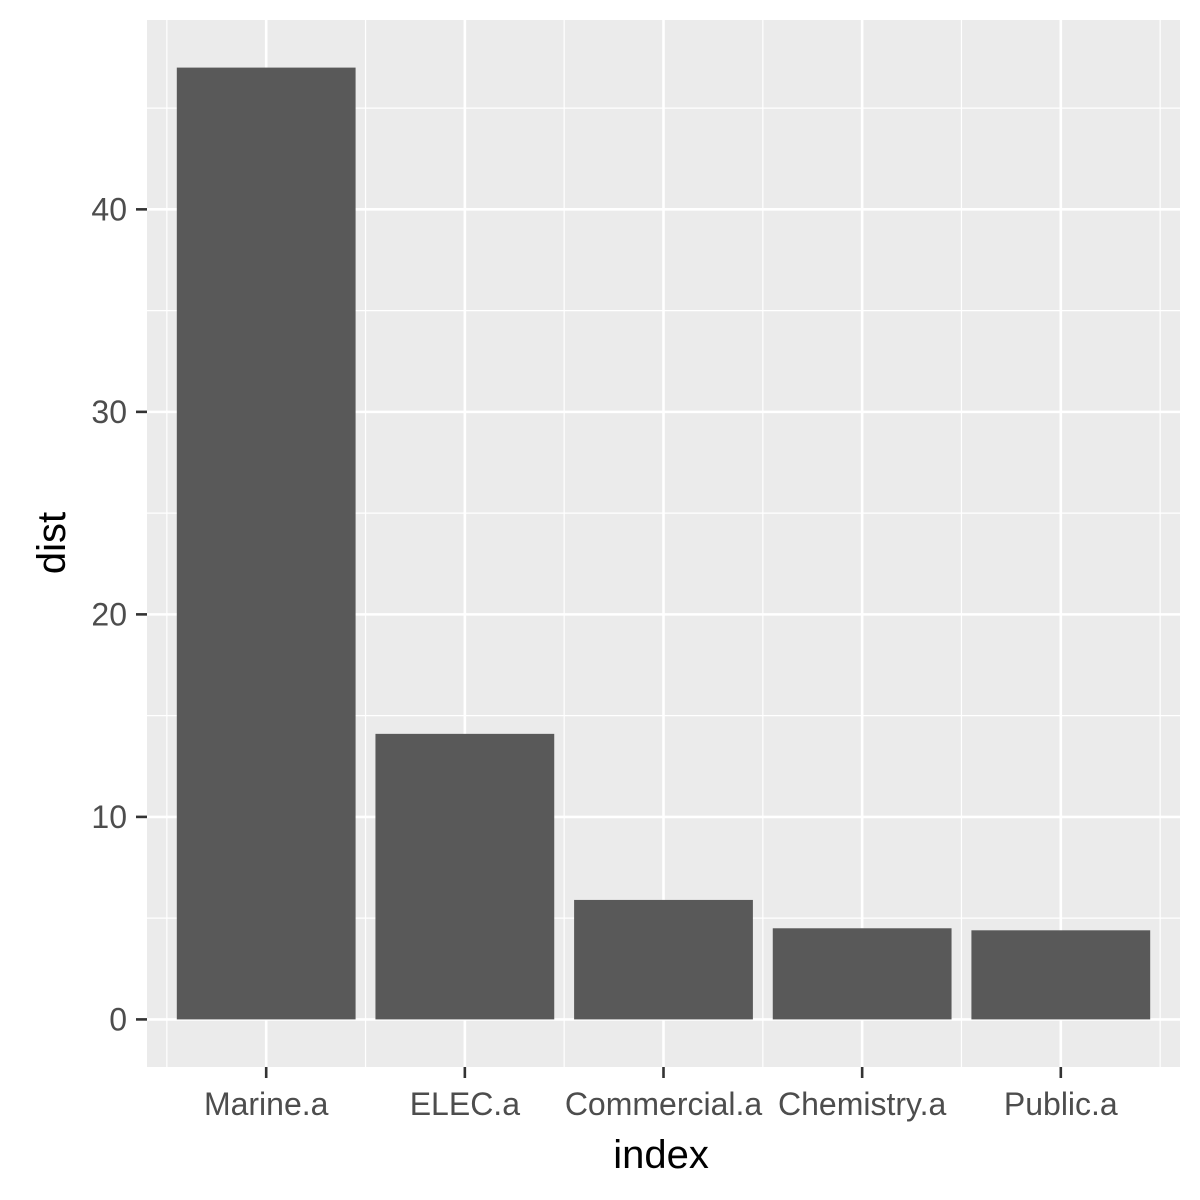 This screenshot has width=1200, height=1200. Describe the element at coordinates (1061, 975) in the screenshot. I see `bar-public-a` at that location.